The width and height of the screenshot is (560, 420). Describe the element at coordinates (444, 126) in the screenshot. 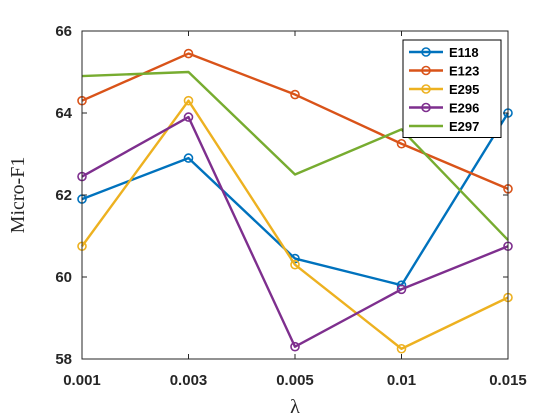

I see `legend-item-E297: E297` at that location.